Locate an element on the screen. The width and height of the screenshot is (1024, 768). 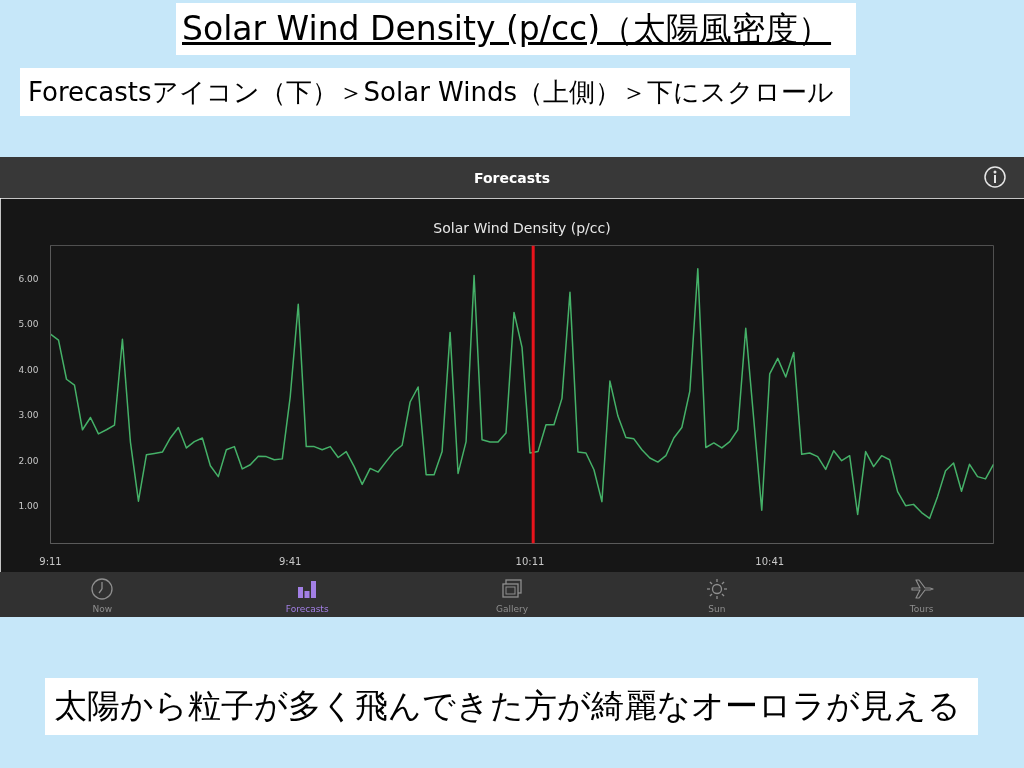
y-tick-label: 4.00 is located at coordinates (28, 369).